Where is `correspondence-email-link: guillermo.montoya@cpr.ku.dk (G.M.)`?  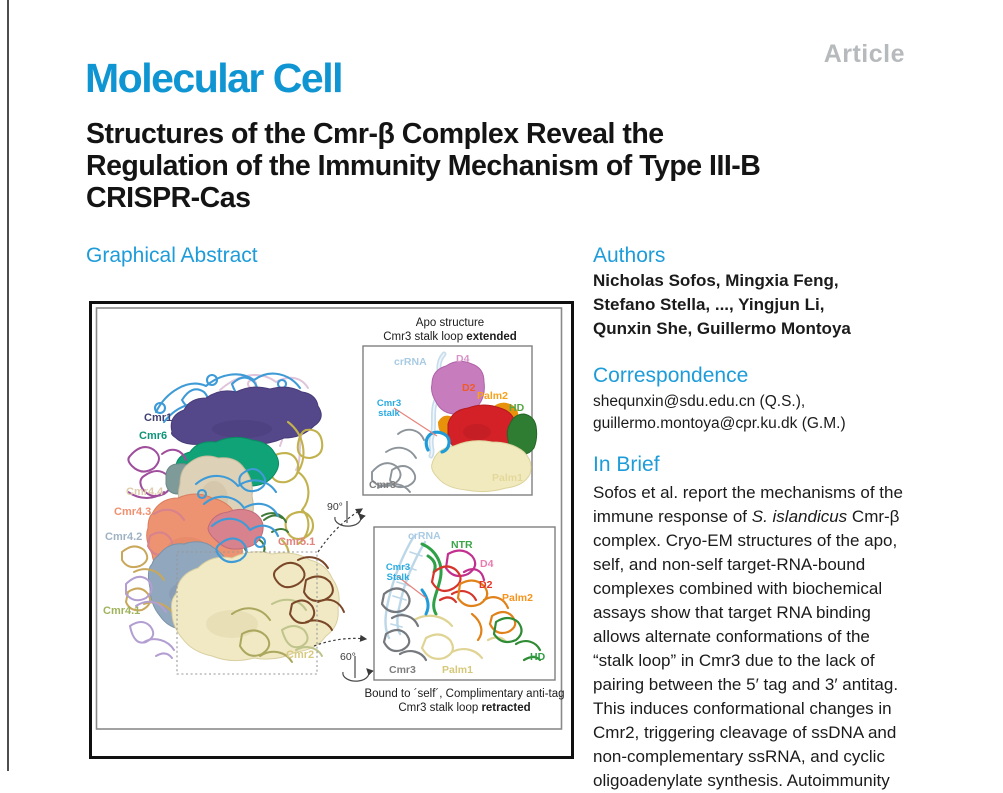
correspondence-email-link: guillermo.montoya@cpr.ku.dk (G.M.) is located at coordinates (719, 423).